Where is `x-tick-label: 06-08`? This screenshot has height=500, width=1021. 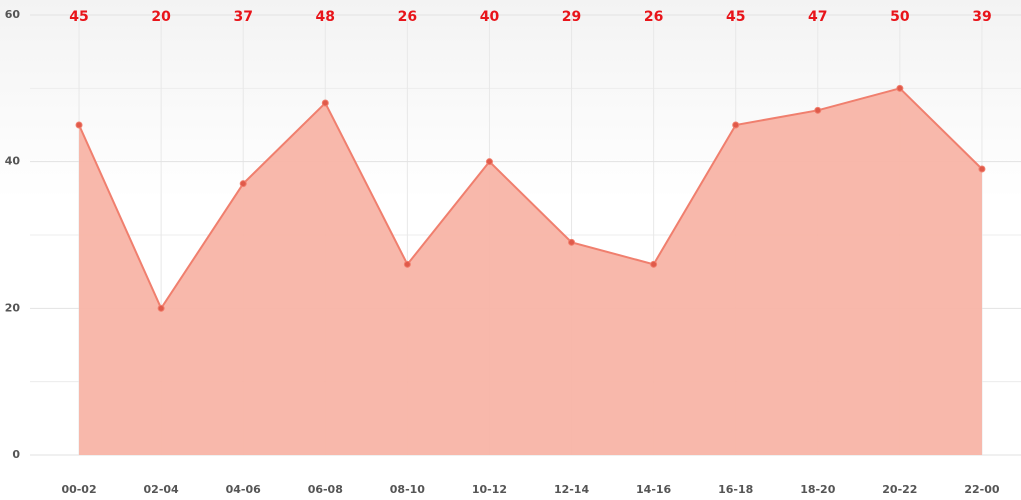
x-tick-label: 06-08 is located at coordinates (325, 489).